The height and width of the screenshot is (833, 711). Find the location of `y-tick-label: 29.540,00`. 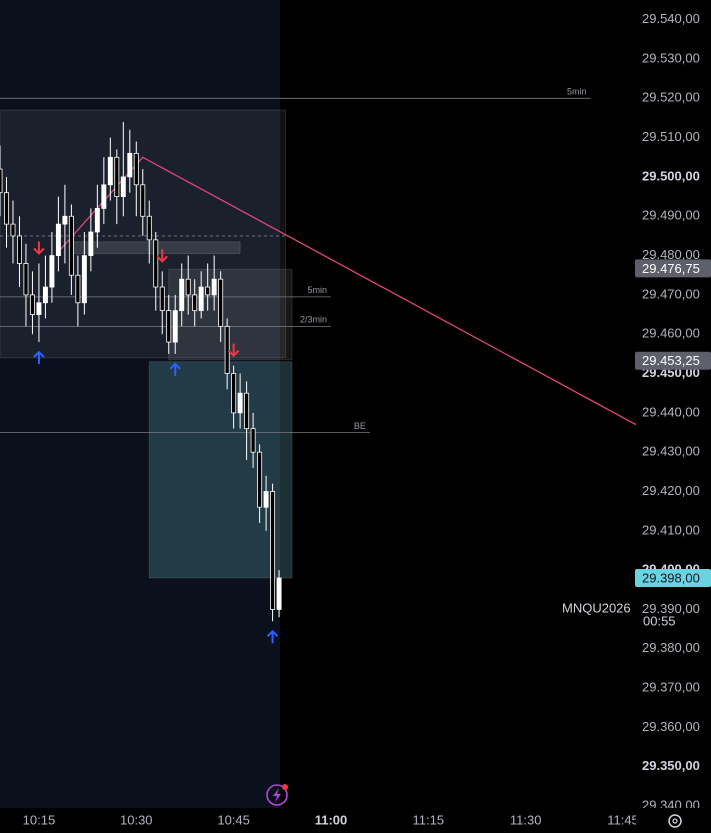

y-tick-label: 29.540,00 is located at coordinates (671, 18).